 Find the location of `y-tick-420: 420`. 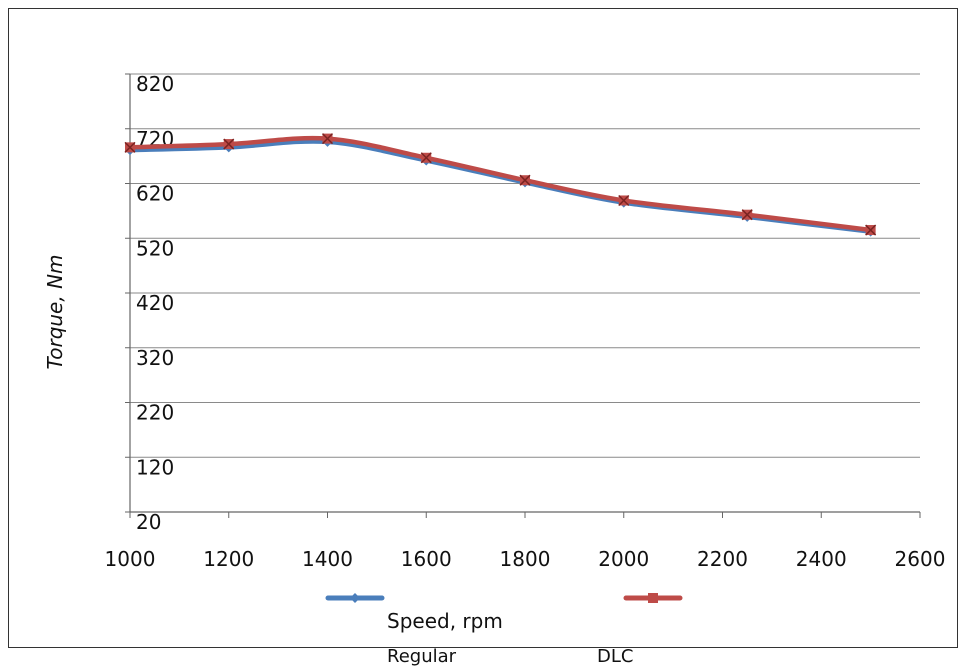

y-tick-420: 420 is located at coordinates (155, 303).